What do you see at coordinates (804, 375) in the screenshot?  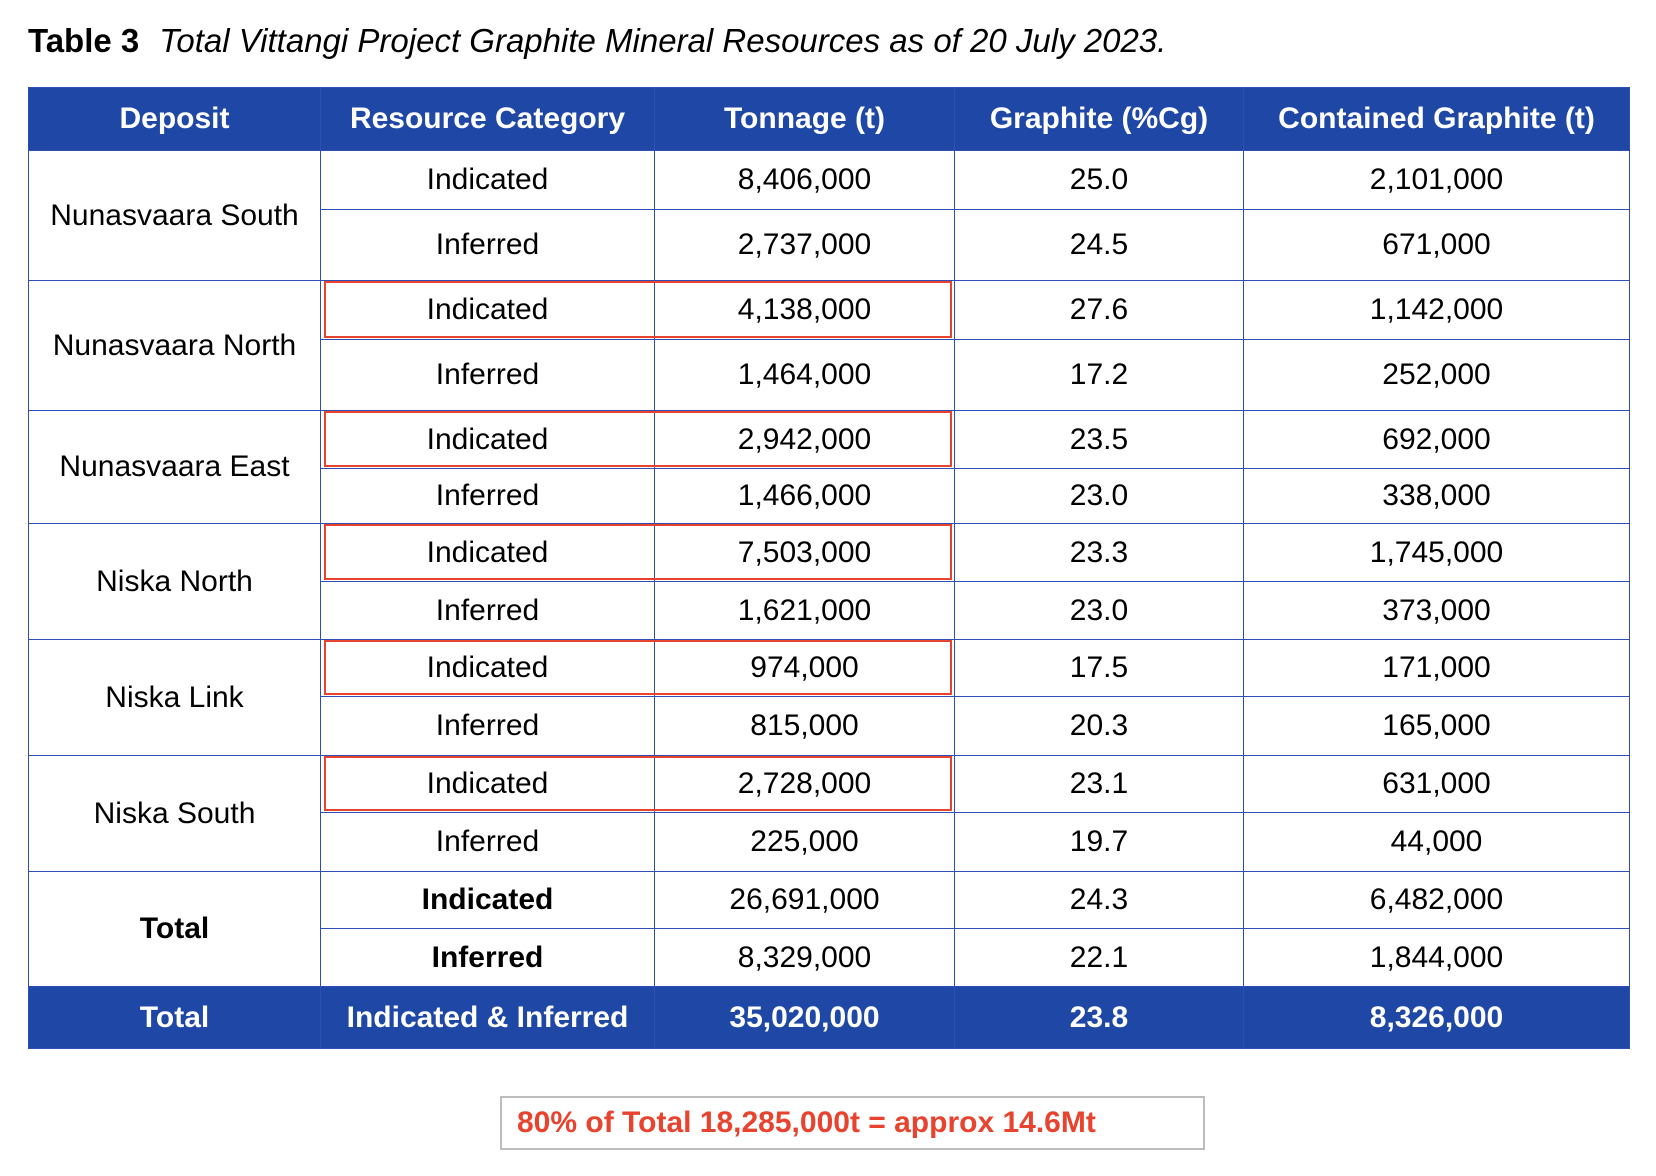 I see `tonnage-cell: 1,464,000` at bounding box center [804, 375].